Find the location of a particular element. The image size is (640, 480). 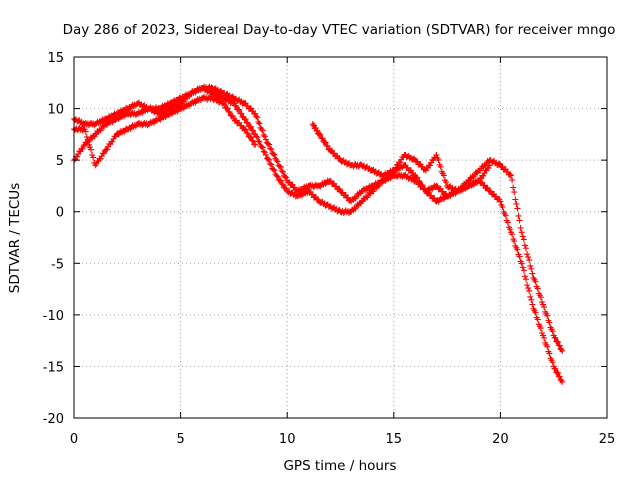

y-tick-label: 10 is located at coordinates (55, 110).